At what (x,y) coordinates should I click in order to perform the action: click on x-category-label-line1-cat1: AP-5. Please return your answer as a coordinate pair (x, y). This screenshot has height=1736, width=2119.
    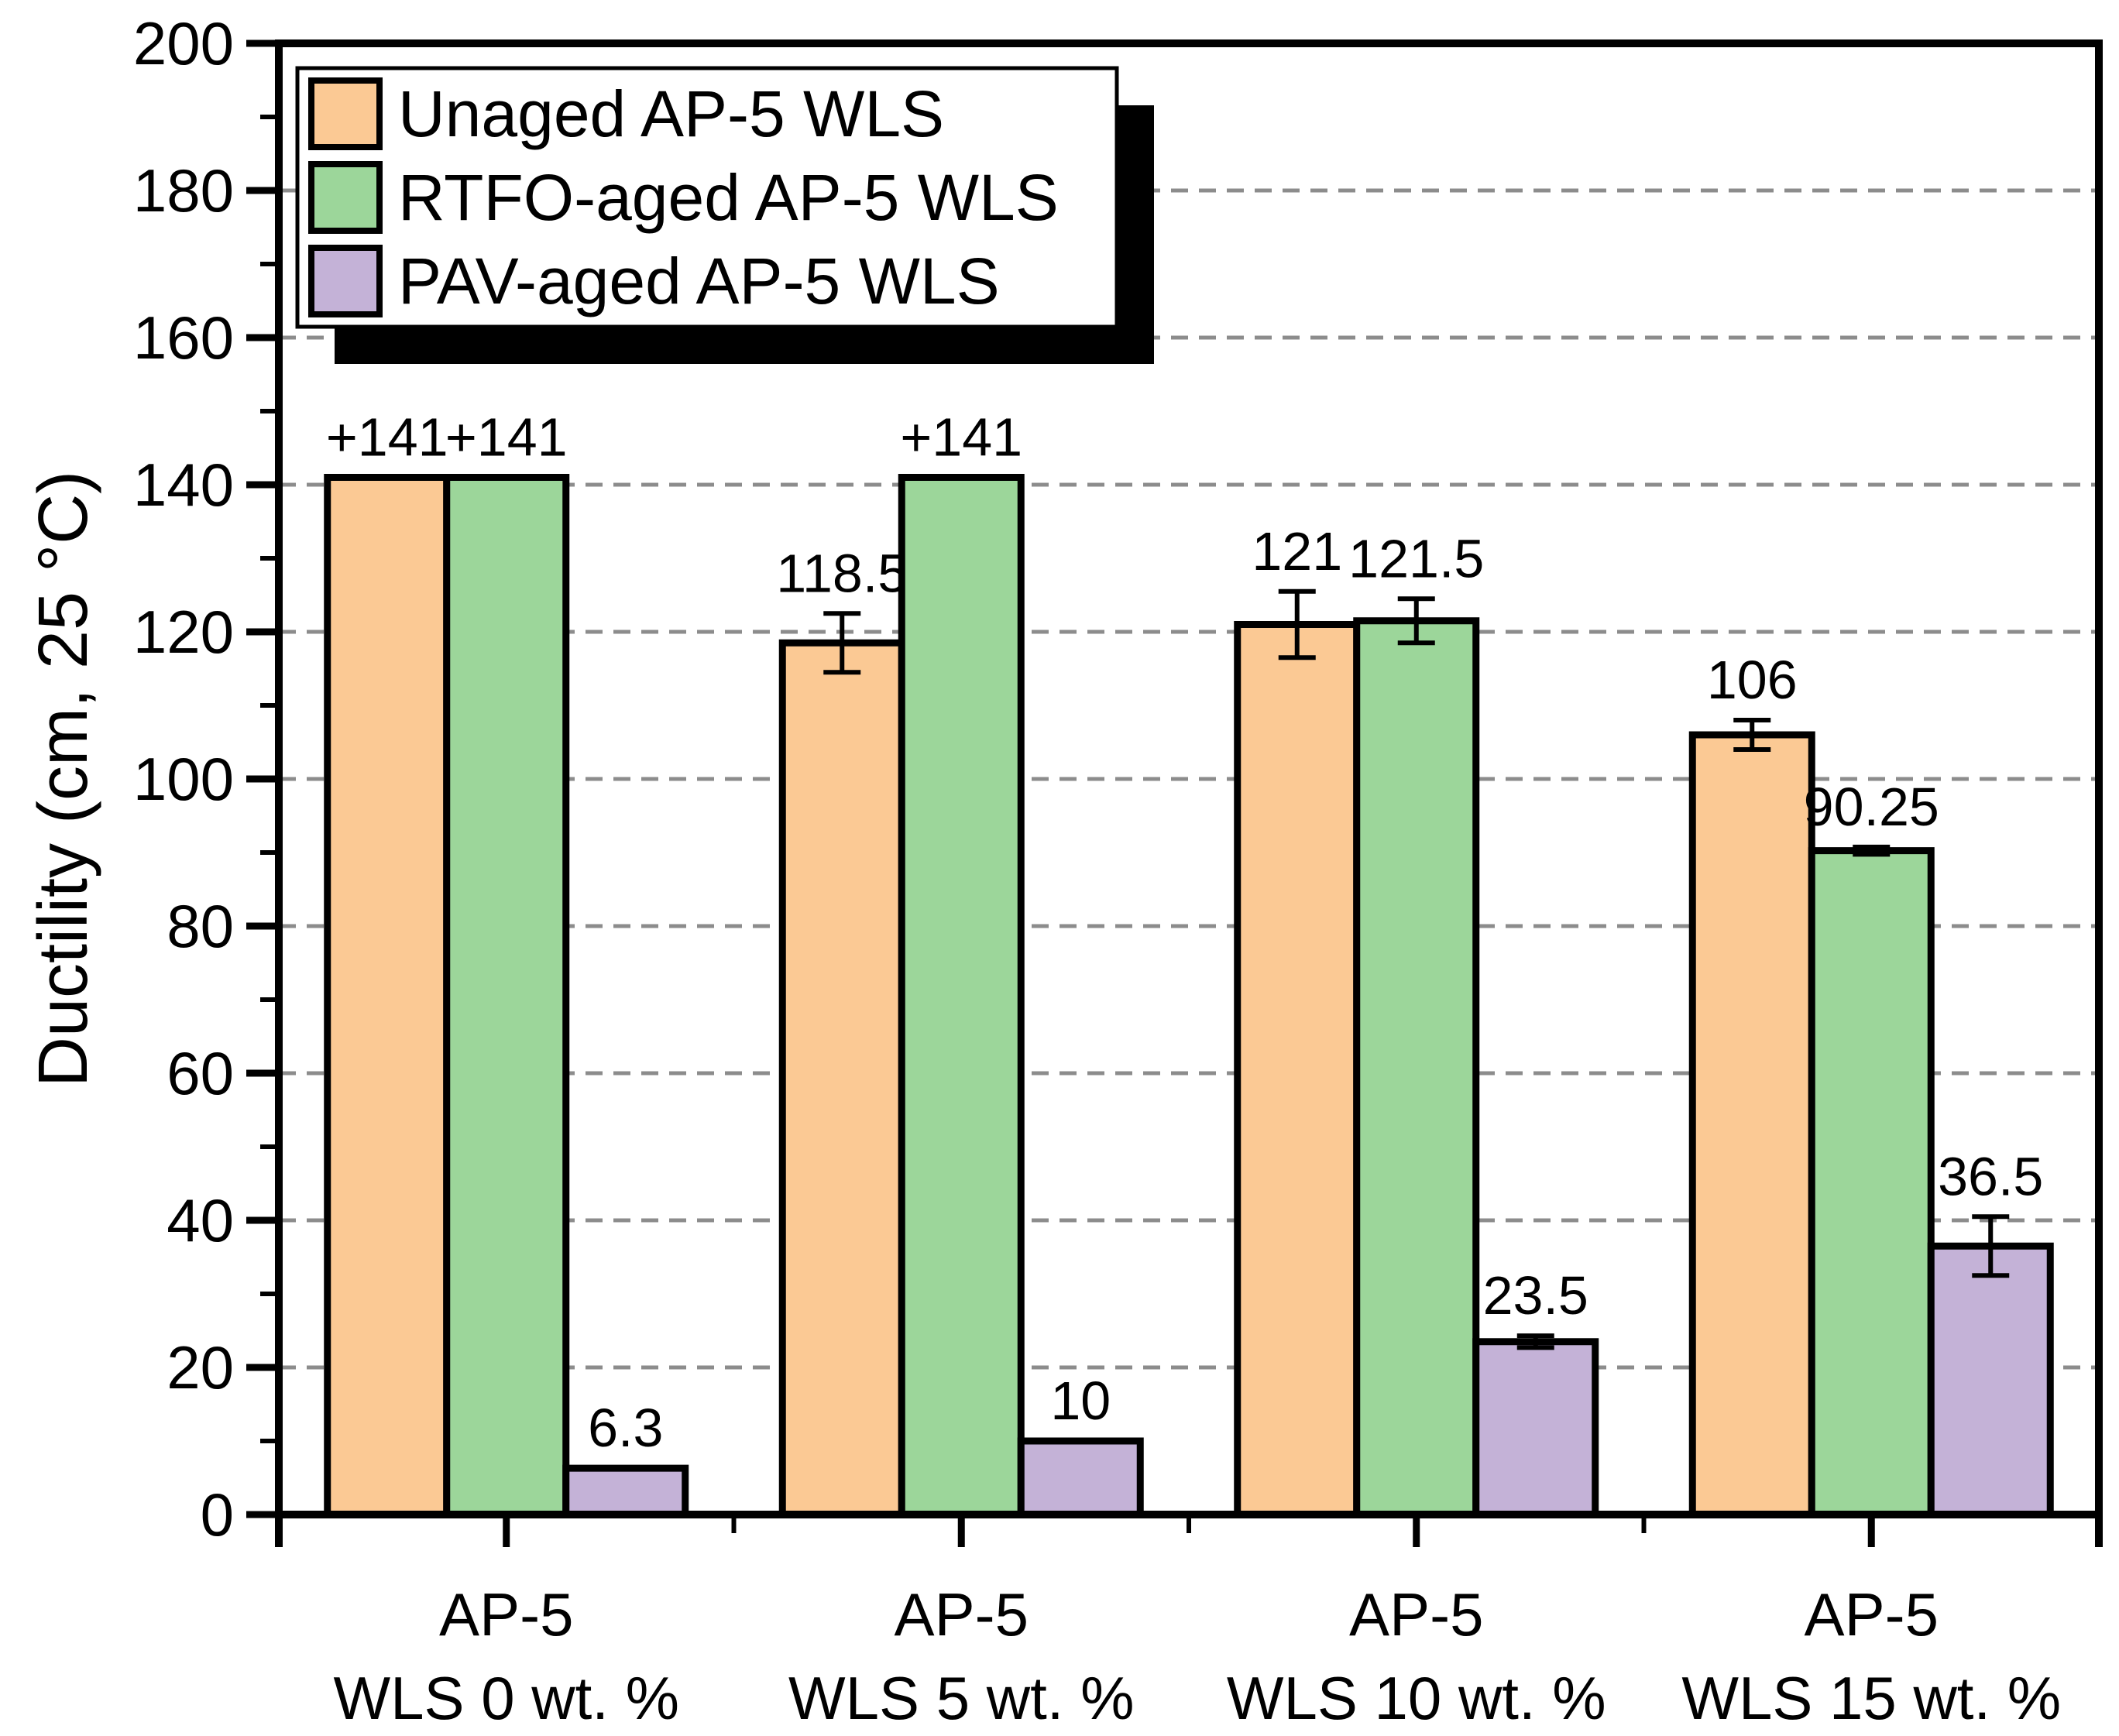
    Looking at the image, I should click on (962, 1615).